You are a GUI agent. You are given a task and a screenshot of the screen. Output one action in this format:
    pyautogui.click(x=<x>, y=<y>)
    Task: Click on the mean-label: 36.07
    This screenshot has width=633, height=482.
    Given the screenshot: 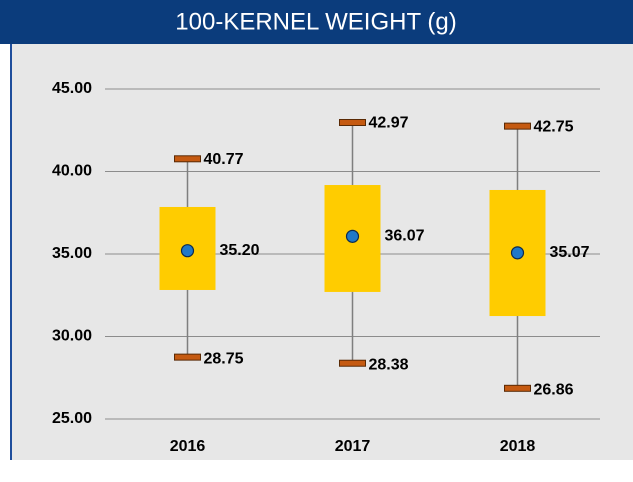 What is the action you would take?
    pyautogui.click(x=405, y=236)
    